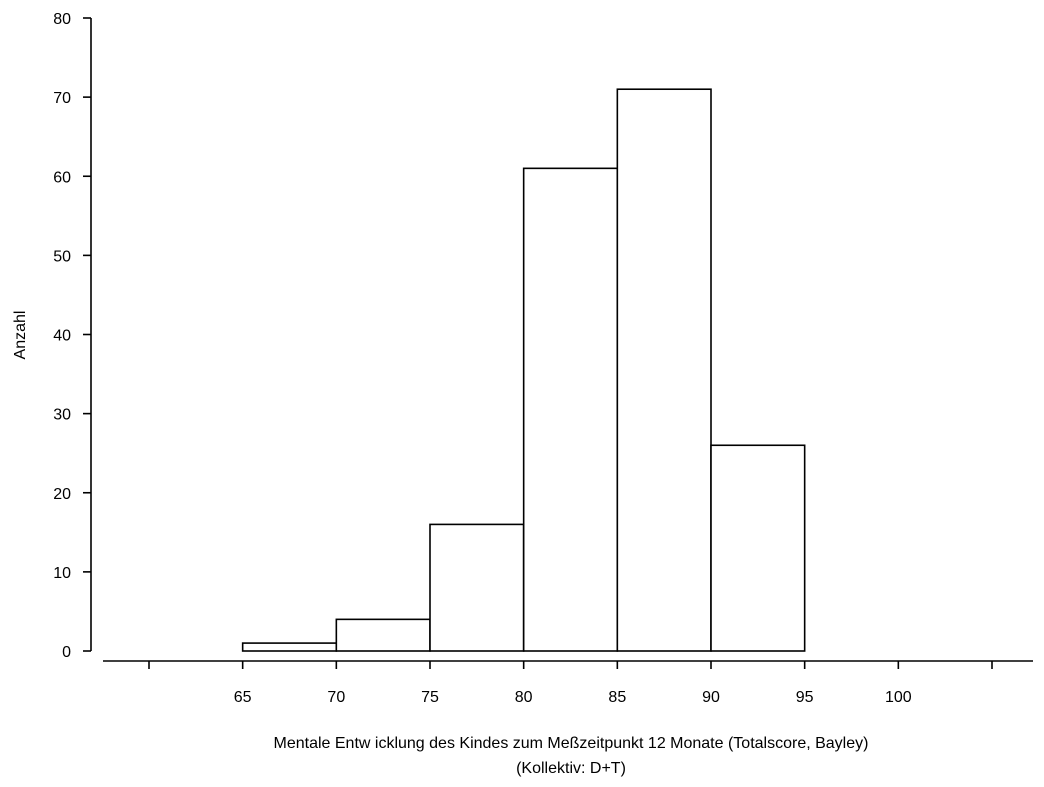 The height and width of the screenshot is (787, 1044). I want to click on y-ticks: 0 10 20 30 40 50 60 70 80, so click(72, 336).